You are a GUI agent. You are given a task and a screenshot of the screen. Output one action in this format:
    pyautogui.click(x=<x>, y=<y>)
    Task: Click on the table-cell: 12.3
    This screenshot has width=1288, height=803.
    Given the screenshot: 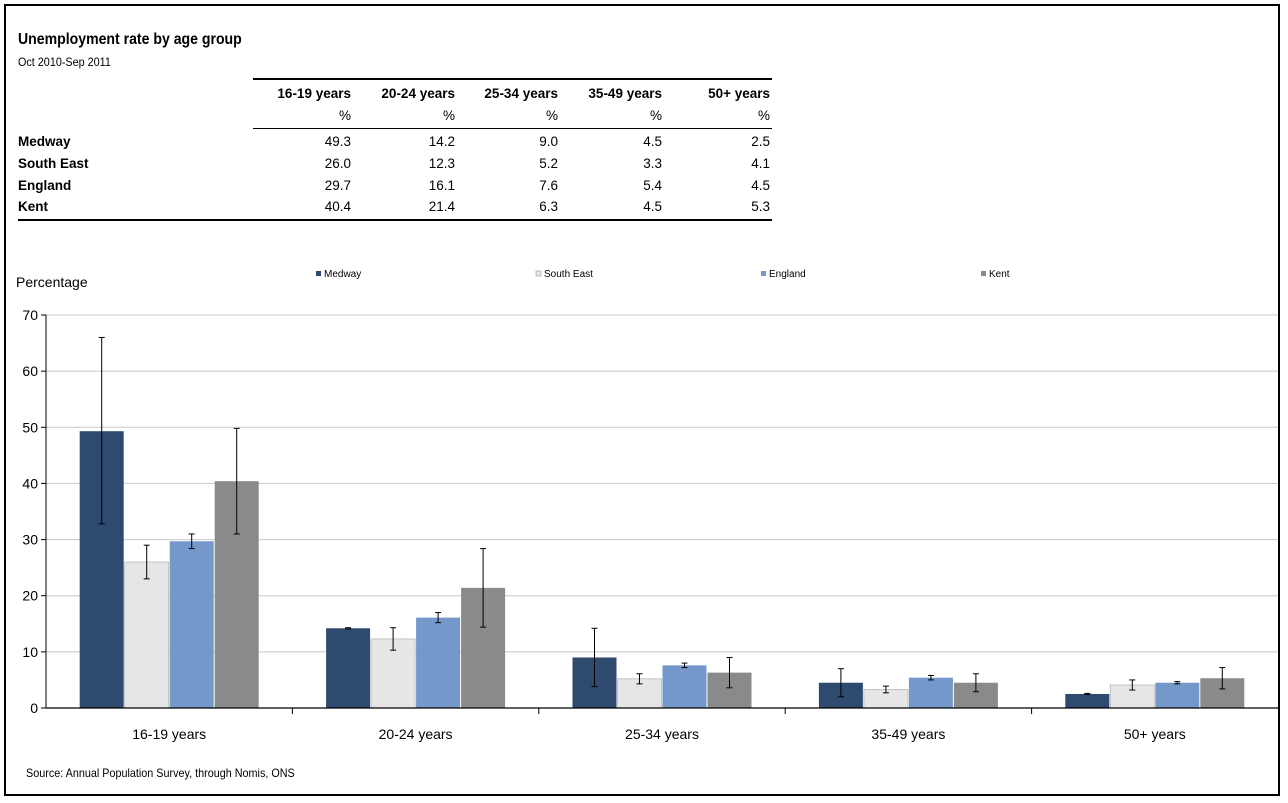 What is the action you would take?
    pyautogui.click(x=441, y=163)
    